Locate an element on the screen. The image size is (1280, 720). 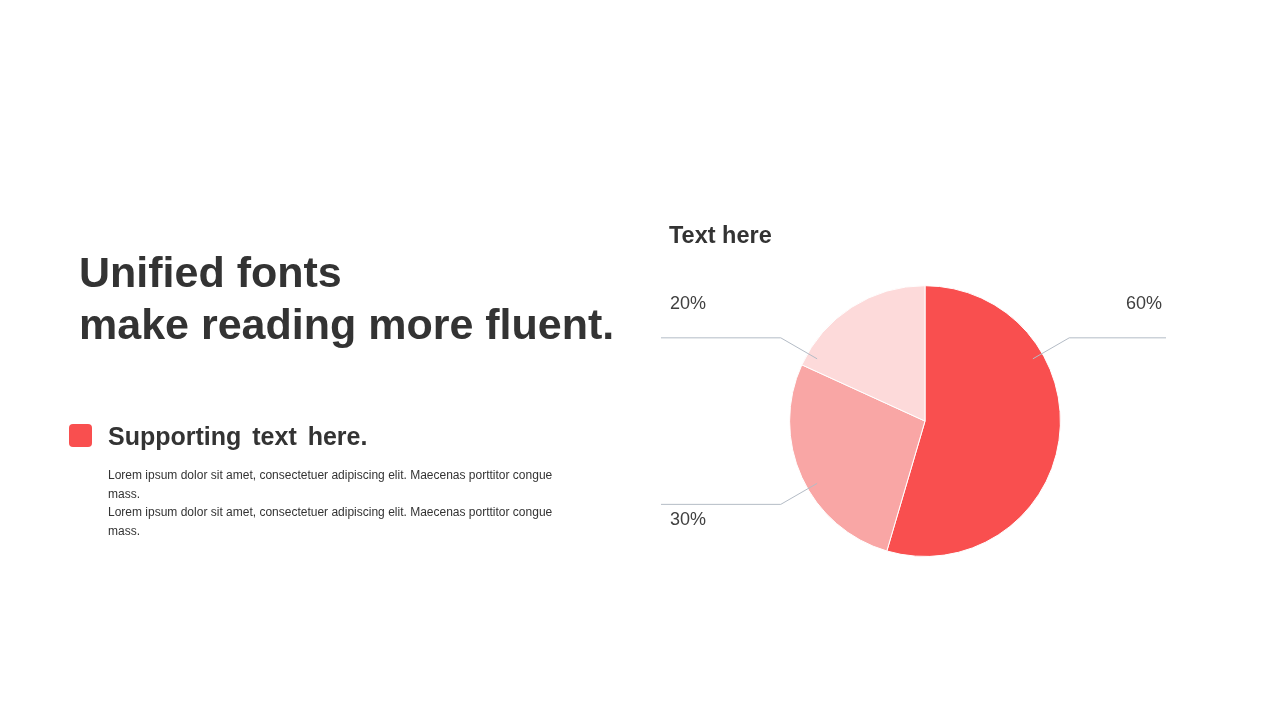
chart-title: Text here is located at coordinates (720, 234).